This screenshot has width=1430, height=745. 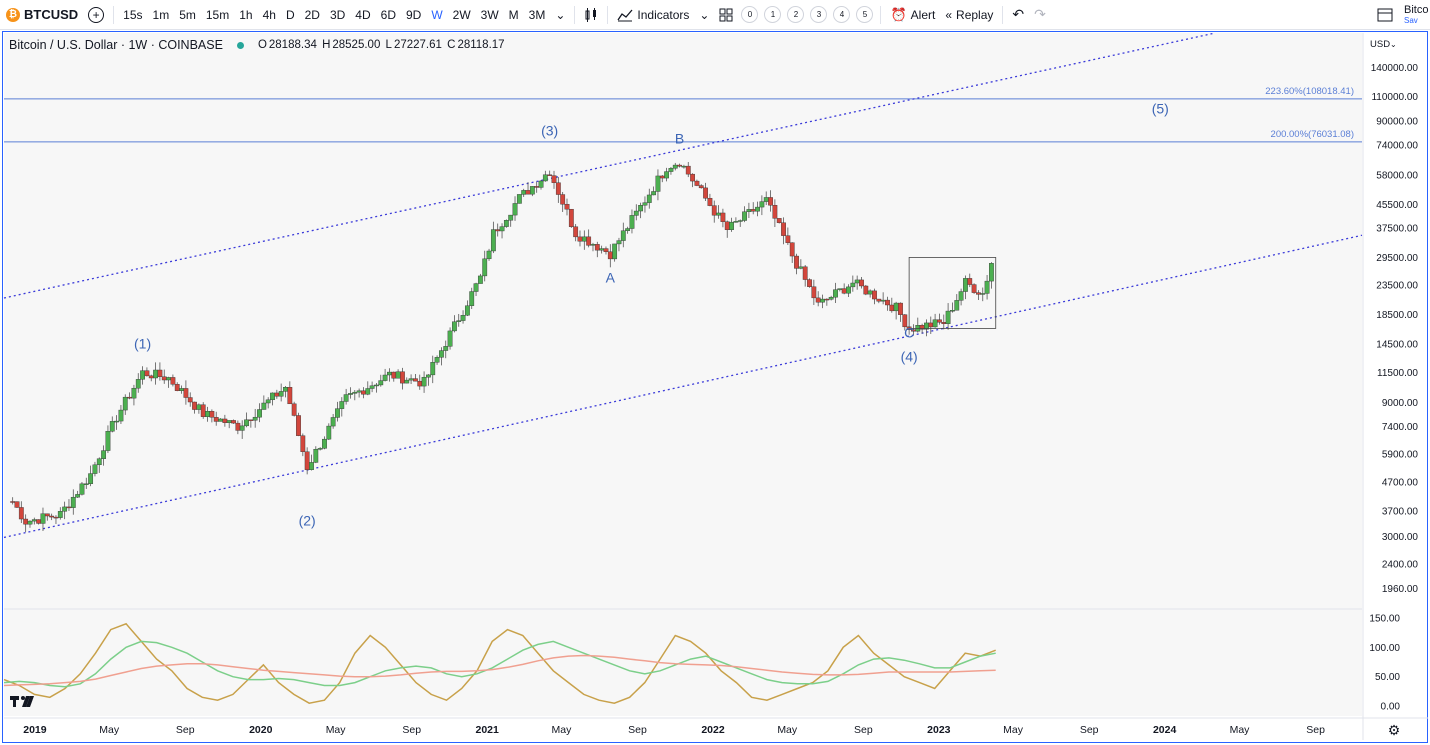 What do you see at coordinates (363, 14) in the screenshot?
I see `interval-4d: 4D` at bounding box center [363, 14].